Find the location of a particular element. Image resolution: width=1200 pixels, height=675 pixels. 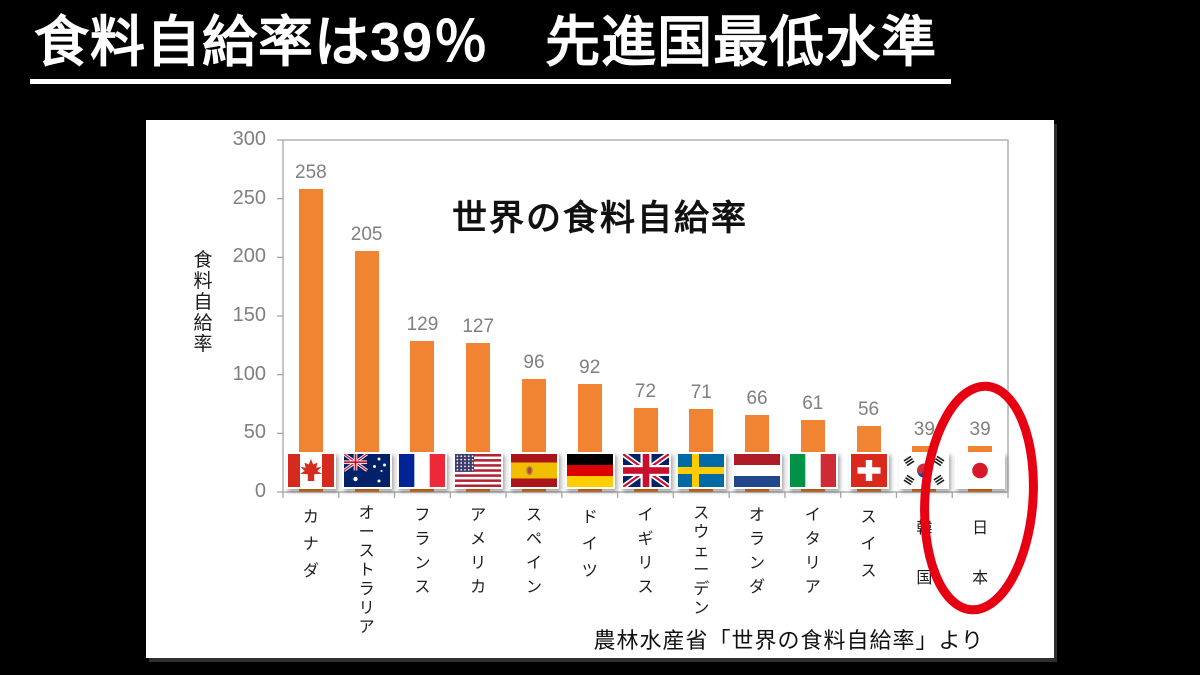

bar-value-label: 258 is located at coordinates (311, 173).